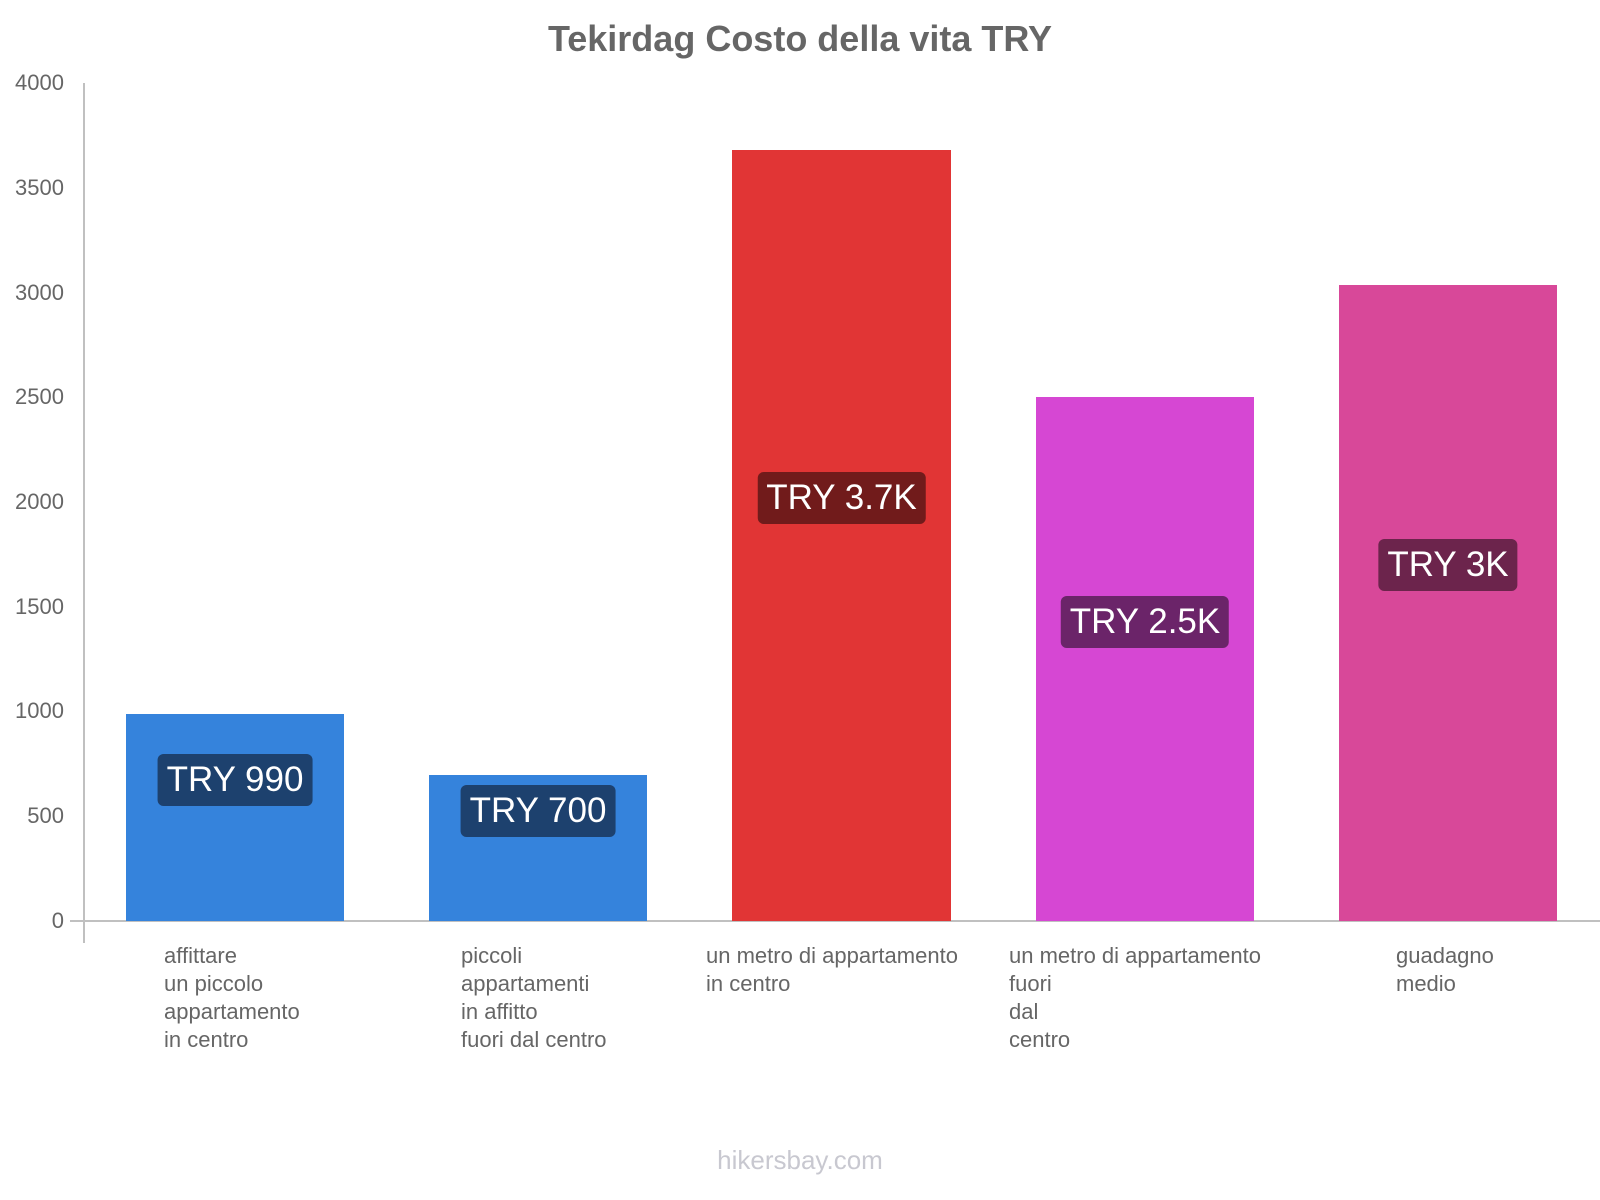  Describe the element at coordinates (1448, 603) in the screenshot. I see `bar-average-salary: TRY 3K` at that location.